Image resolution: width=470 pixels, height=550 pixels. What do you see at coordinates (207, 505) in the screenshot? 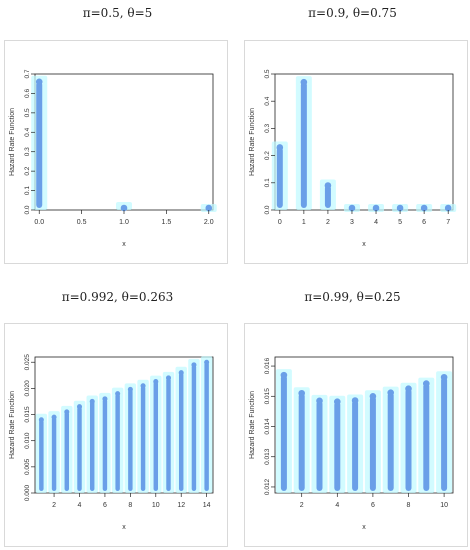
I see `x-tick-label: 14` at bounding box center [207, 505].